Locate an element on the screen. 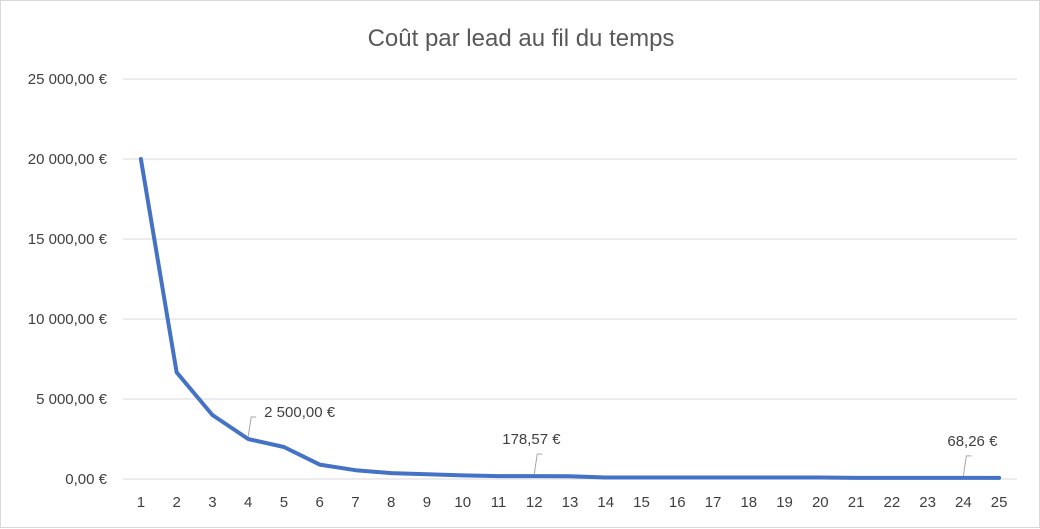 This screenshot has width=1040, height=529. x-tick-label: 17 is located at coordinates (713, 502).